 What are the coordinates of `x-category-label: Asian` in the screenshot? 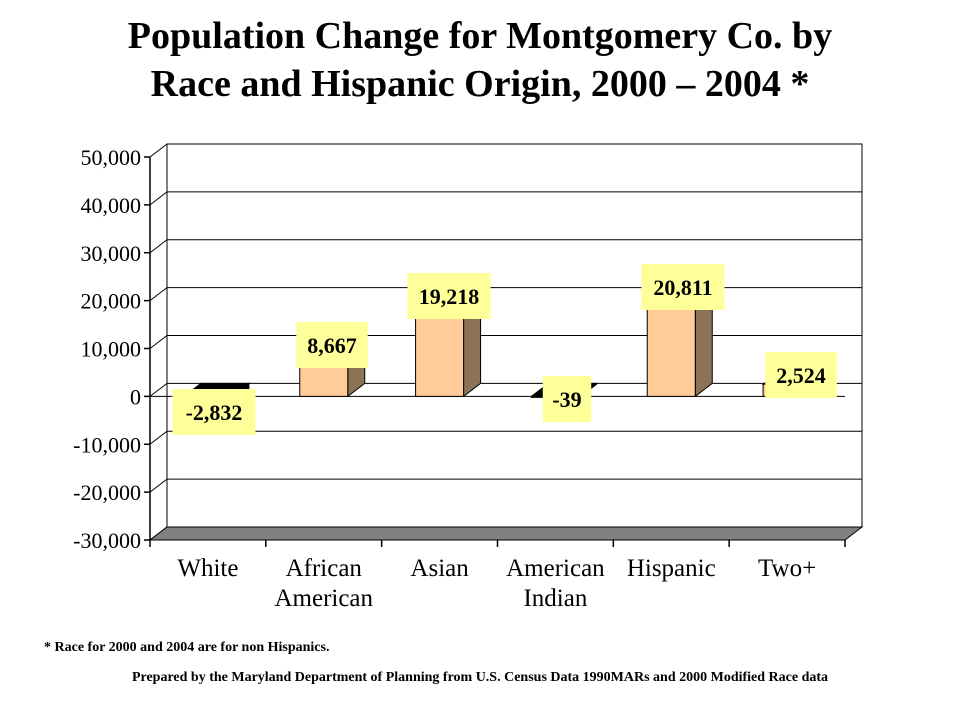 It's located at (439, 568).